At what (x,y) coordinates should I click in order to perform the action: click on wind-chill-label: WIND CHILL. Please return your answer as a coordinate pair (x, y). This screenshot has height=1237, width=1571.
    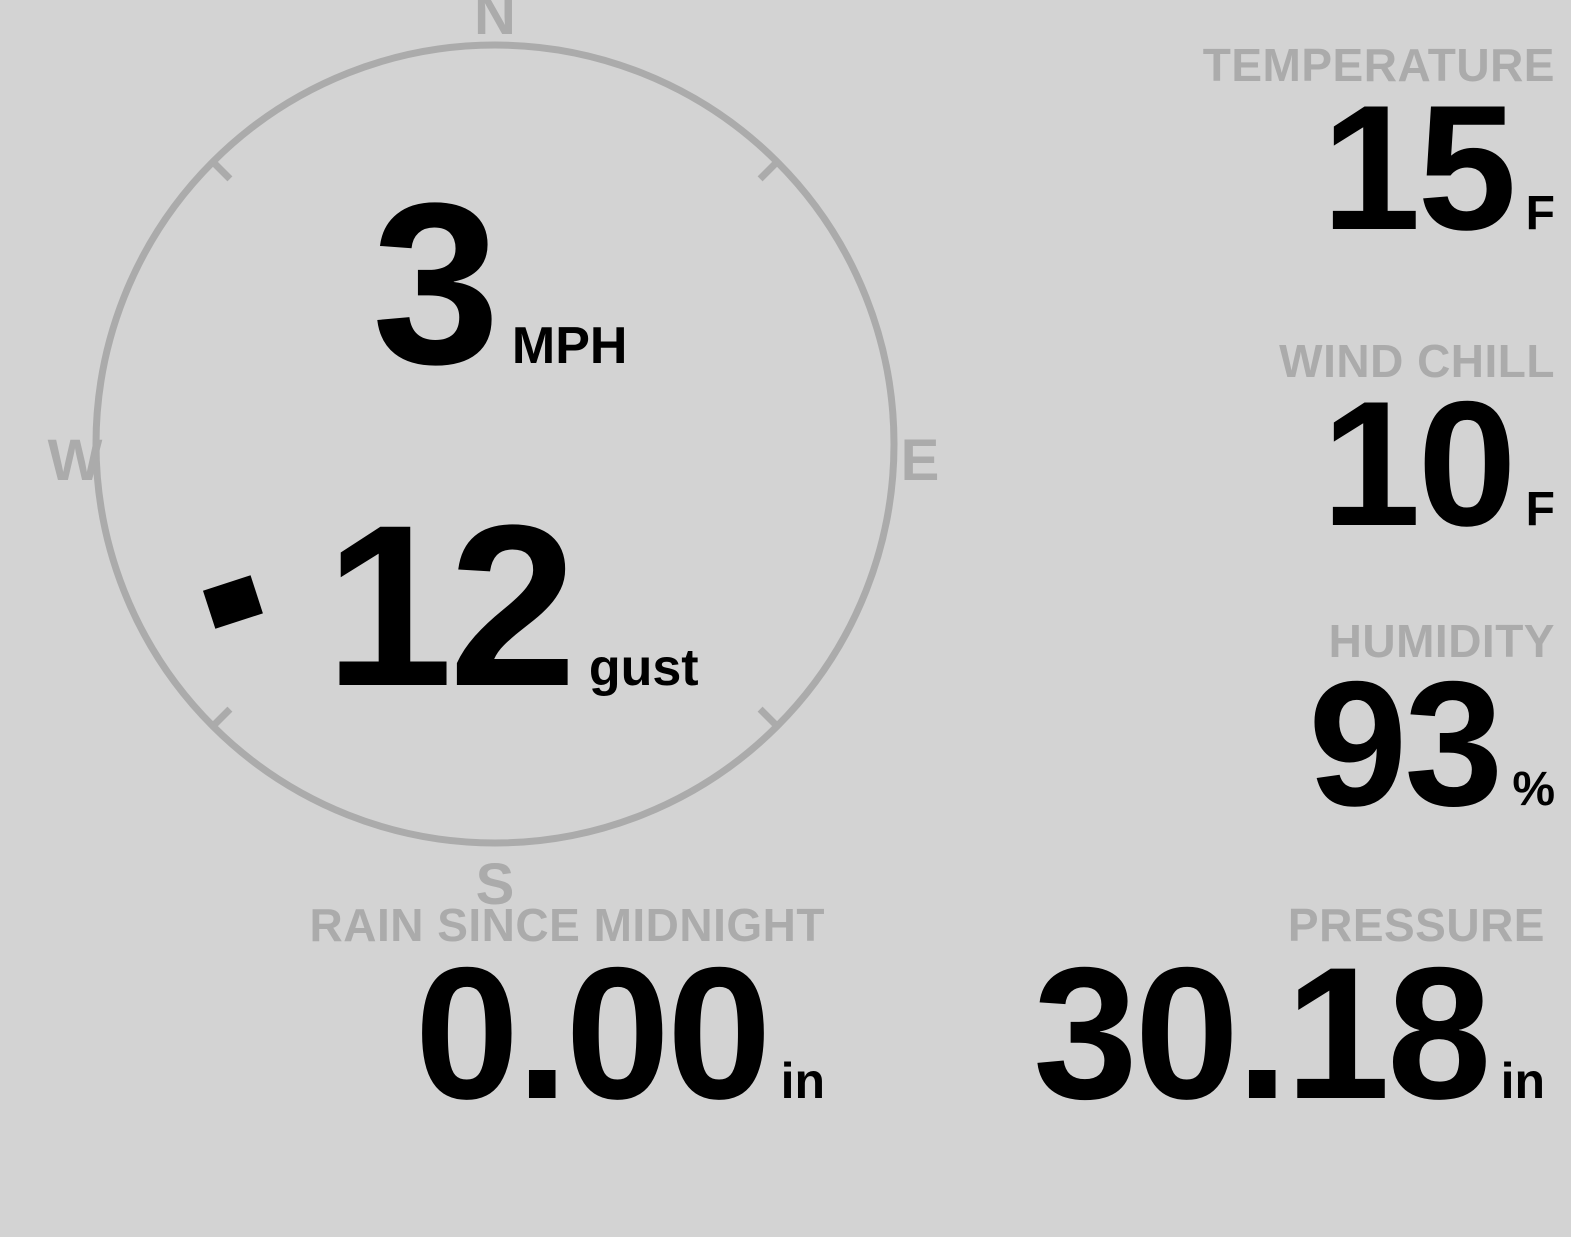
    Looking at the image, I should click on (1417, 361).